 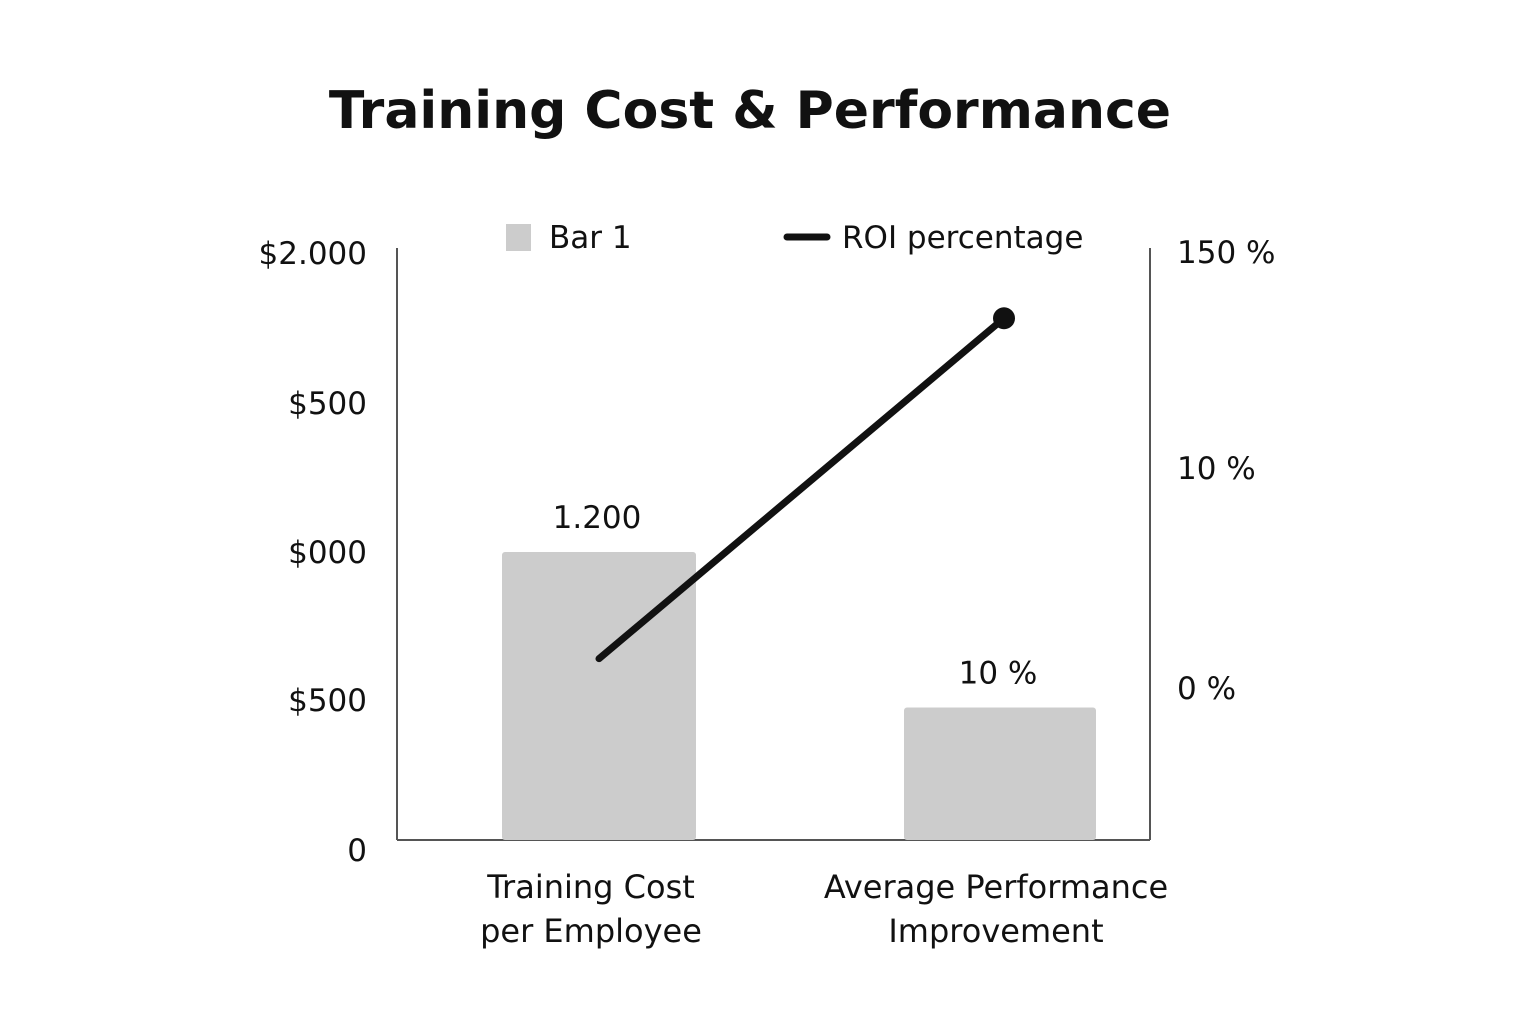 I want to click on left-y-tick-label: $2.000, so click(x=313, y=254).